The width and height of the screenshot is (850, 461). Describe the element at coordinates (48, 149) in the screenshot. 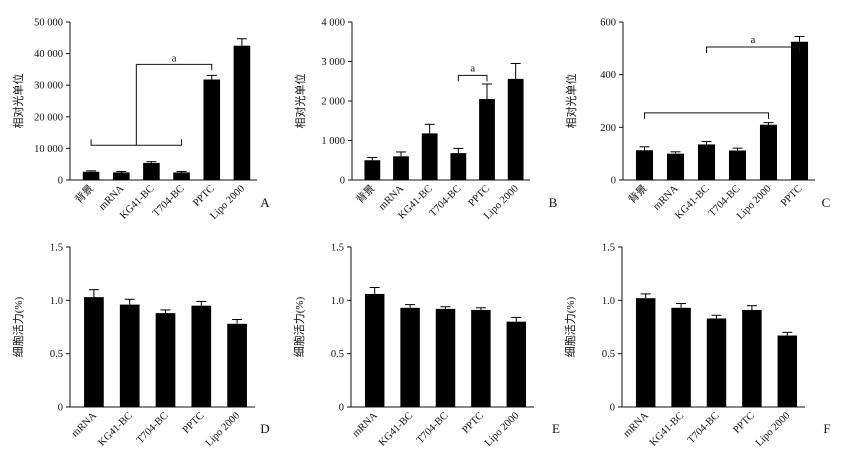

I see `y-tick-label: 10 000` at that location.